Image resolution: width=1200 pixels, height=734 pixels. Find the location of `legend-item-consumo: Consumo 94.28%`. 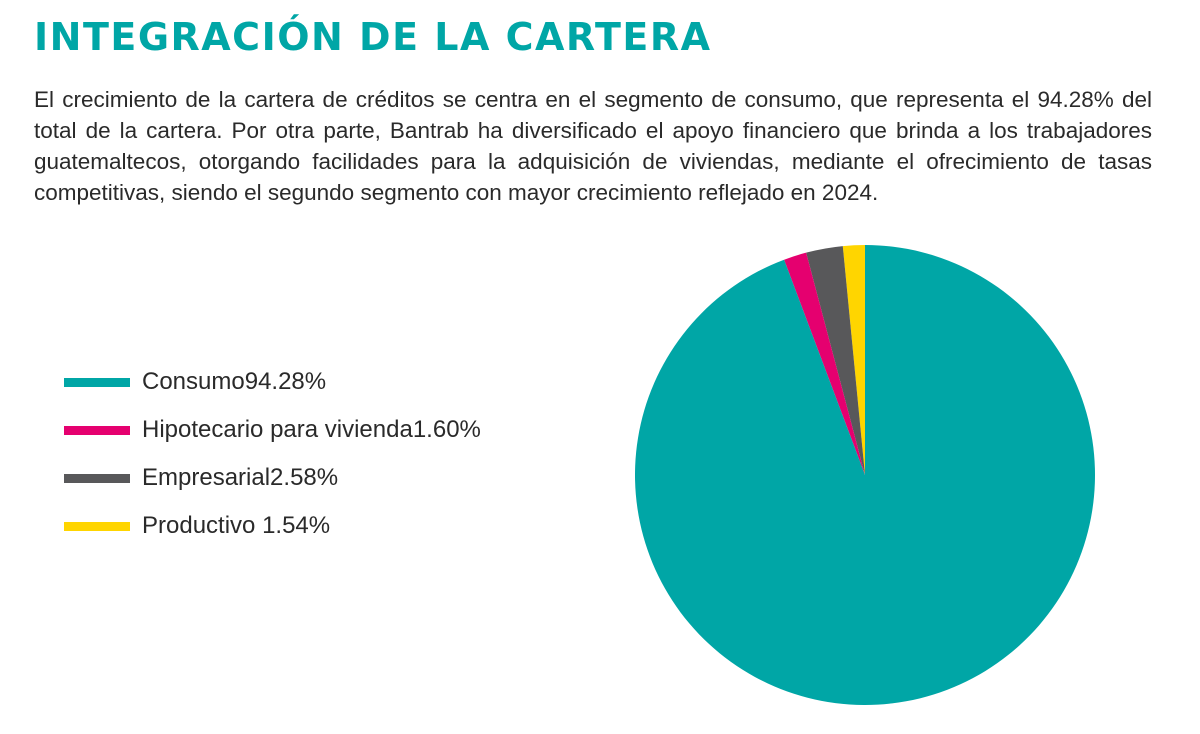

legend-item-consumo: Consumo 94.28% is located at coordinates (272, 382).